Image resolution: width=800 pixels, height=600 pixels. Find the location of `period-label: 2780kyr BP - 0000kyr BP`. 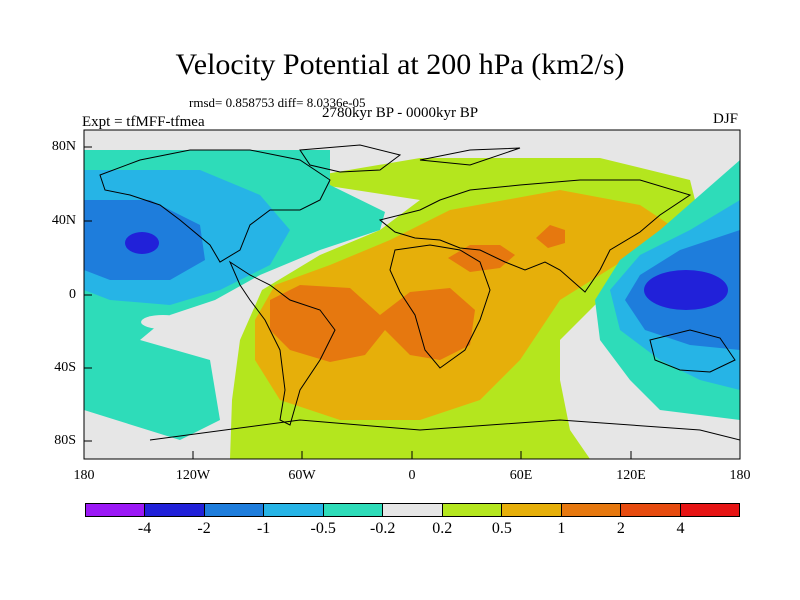

period-label: 2780kyr BP - 0000kyr BP is located at coordinates (400, 113).